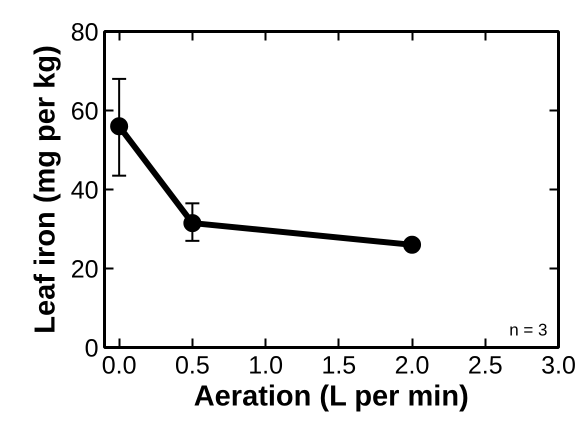 The height and width of the screenshot is (432, 579). What do you see at coordinates (91, 348) in the screenshot?
I see `y-tick-label: 0` at bounding box center [91, 348].